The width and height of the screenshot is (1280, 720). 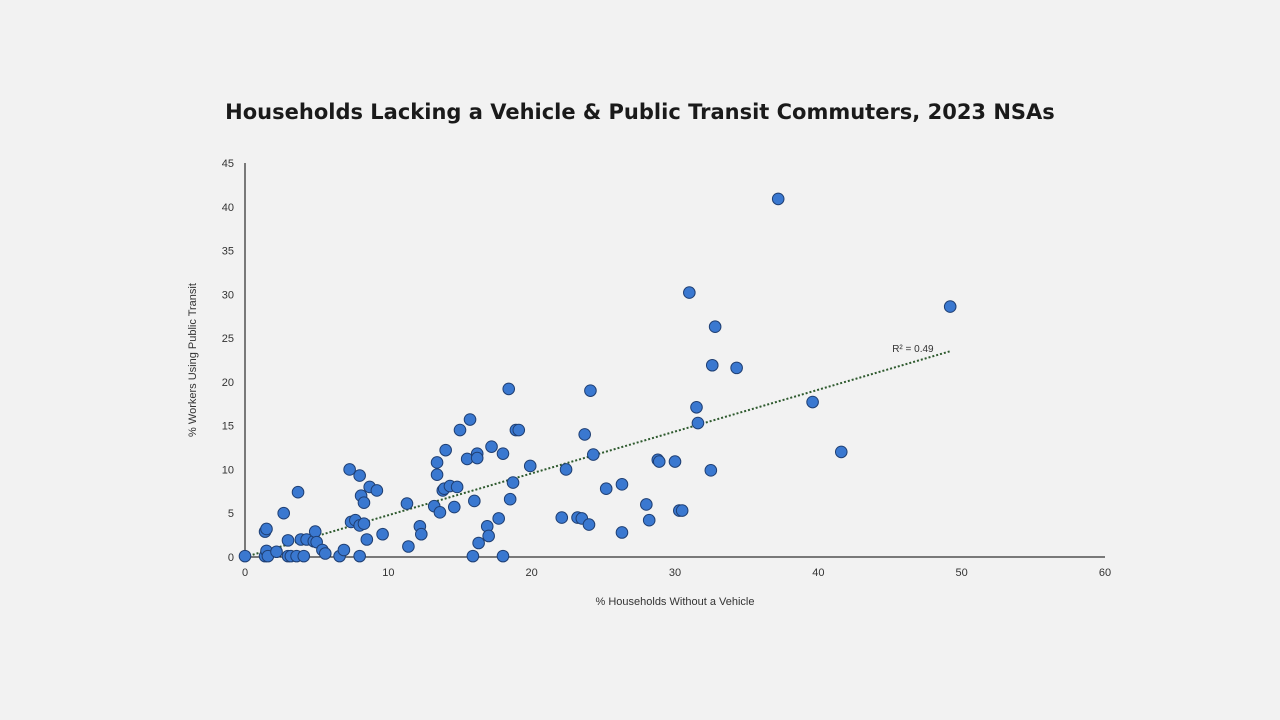 What do you see at coordinates (228, 295) in the screenshot?
I see `y-tick-label: 30` at bounding box center [228, 295].